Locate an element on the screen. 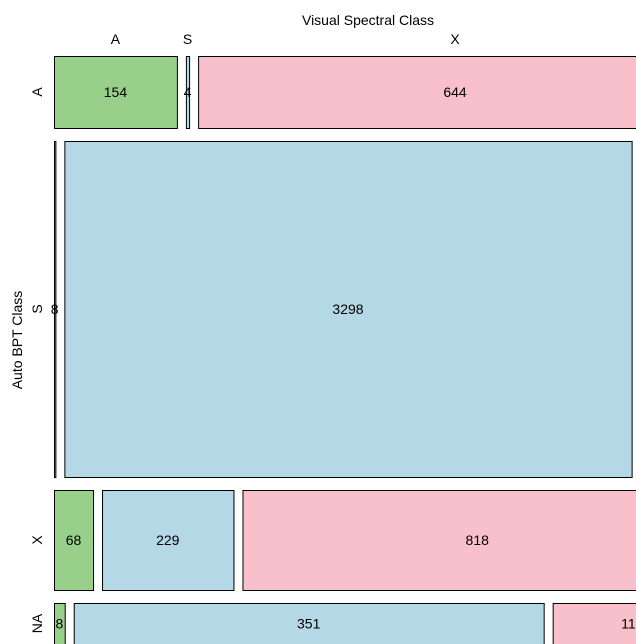  tile-na-a is located at coordinates (60, 623).